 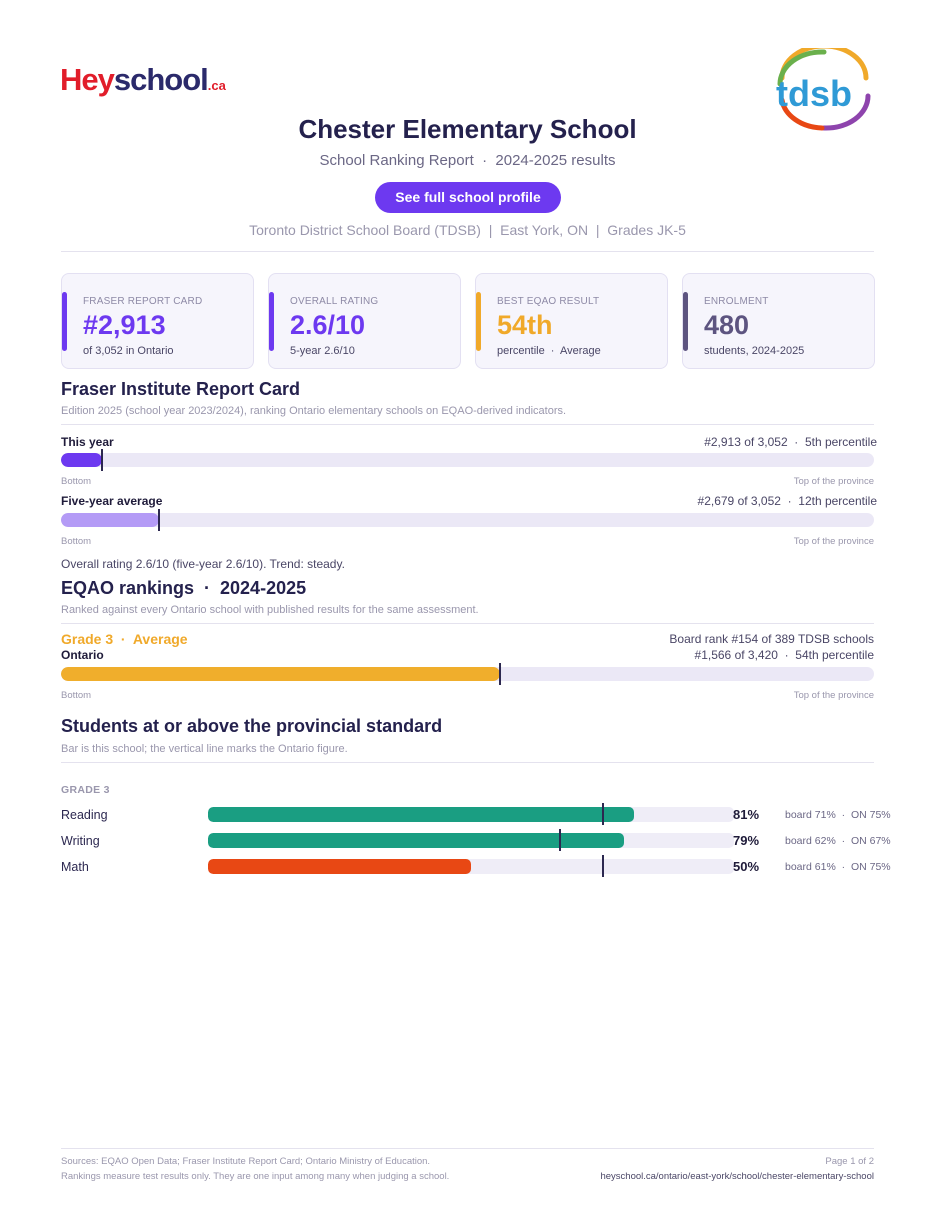 I want to click on standard-percent: 81%, so click(x=746, y=814).